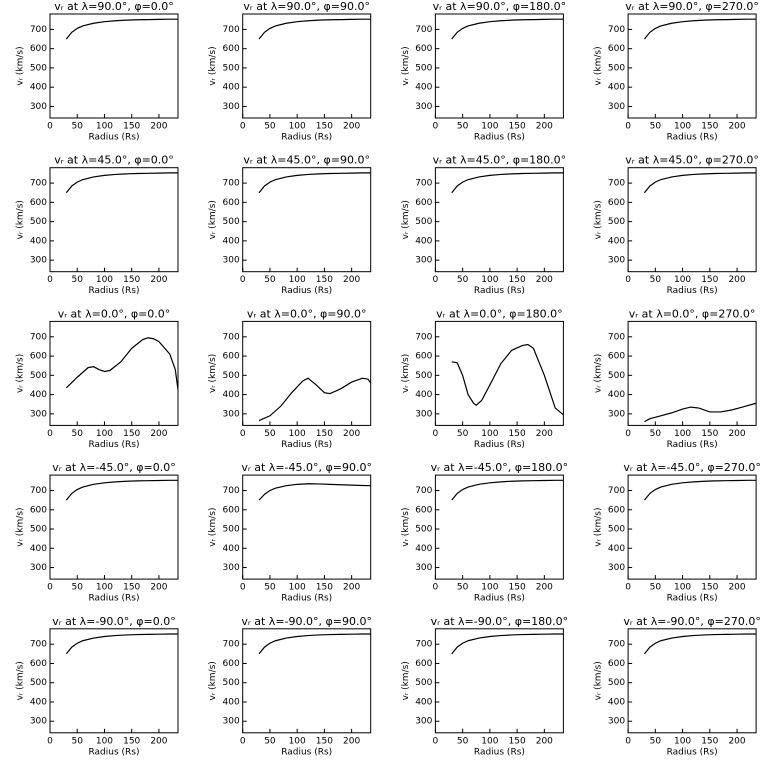  I want to click on chart-title: vᵣ at λ=0.0°, φ=90.0°, so click(307, 313).